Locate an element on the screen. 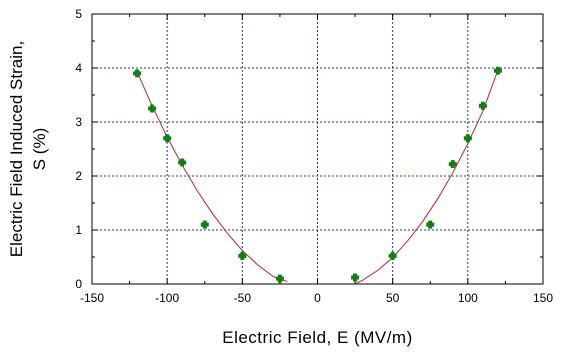 The height and width of the screenshot is (353, 563). y-axis-title-line-1: Electric Field Induced Strain, is located at coordinates (16, 149).